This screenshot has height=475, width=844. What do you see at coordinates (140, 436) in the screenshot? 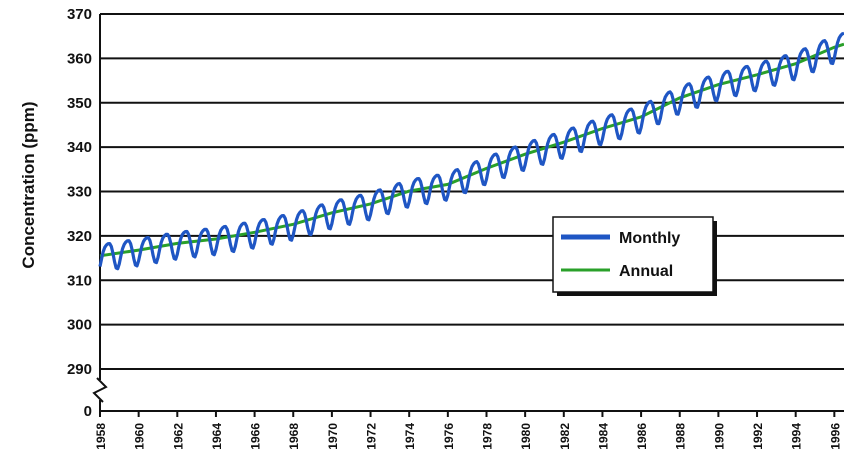
I see `x-tick-label: 1960` at bounding box center [140, 436].